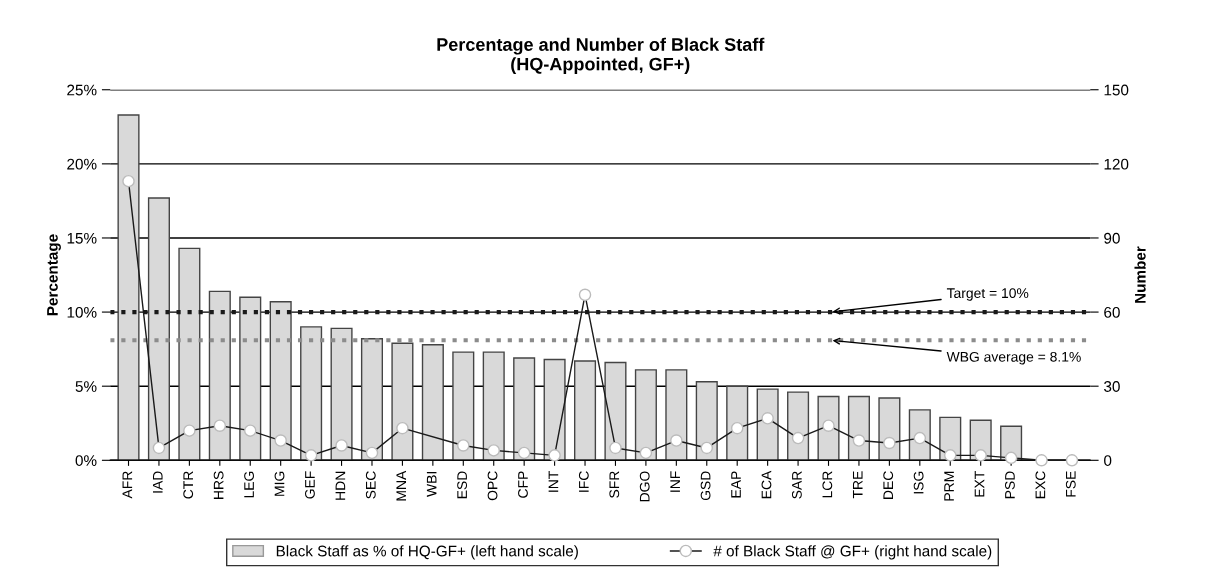  What do you see at coordinates (82, 164) in the screenshot?
I see `y-tick-label: 20%` at bounding box center [82, 164].